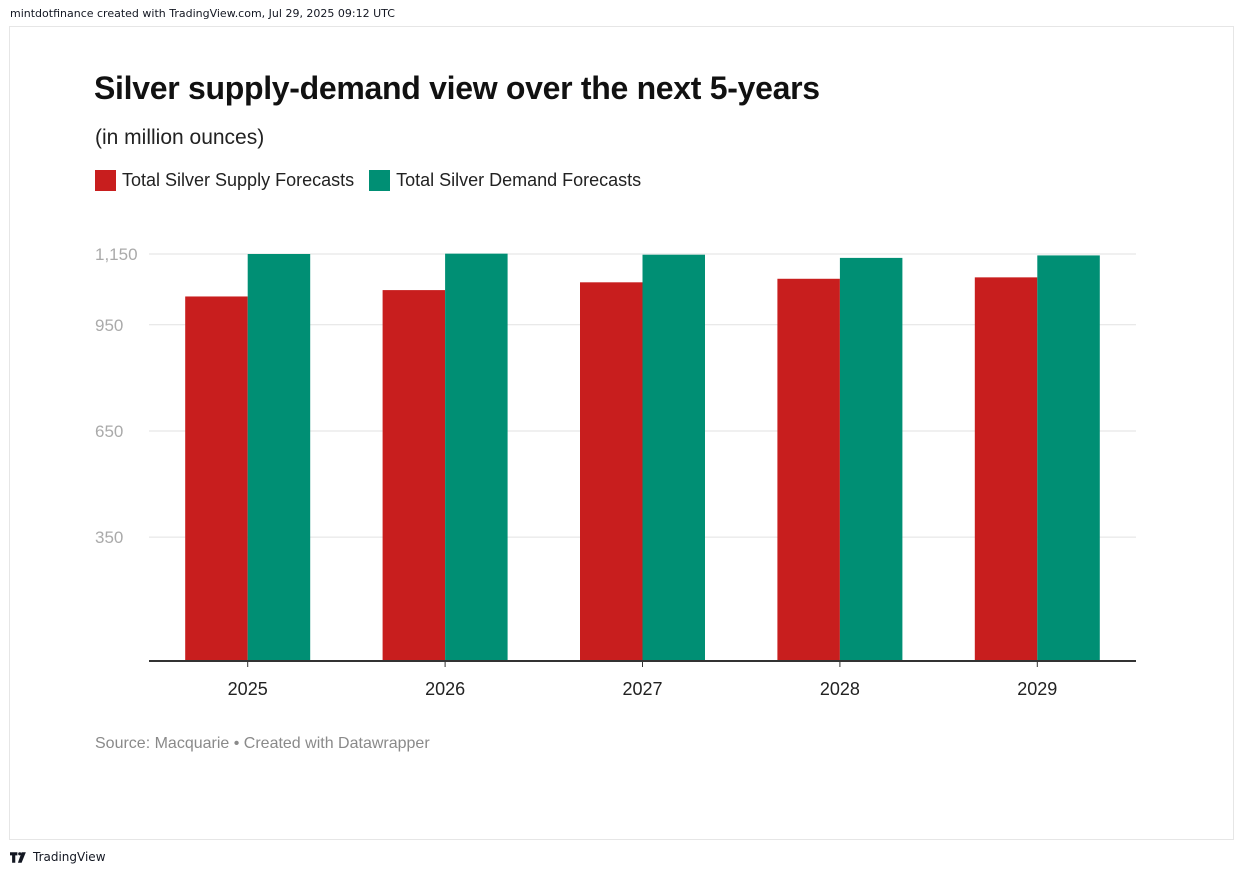 The image size is (1245, 876). I want to click on y-tick-label: 950, so click(109, 325).